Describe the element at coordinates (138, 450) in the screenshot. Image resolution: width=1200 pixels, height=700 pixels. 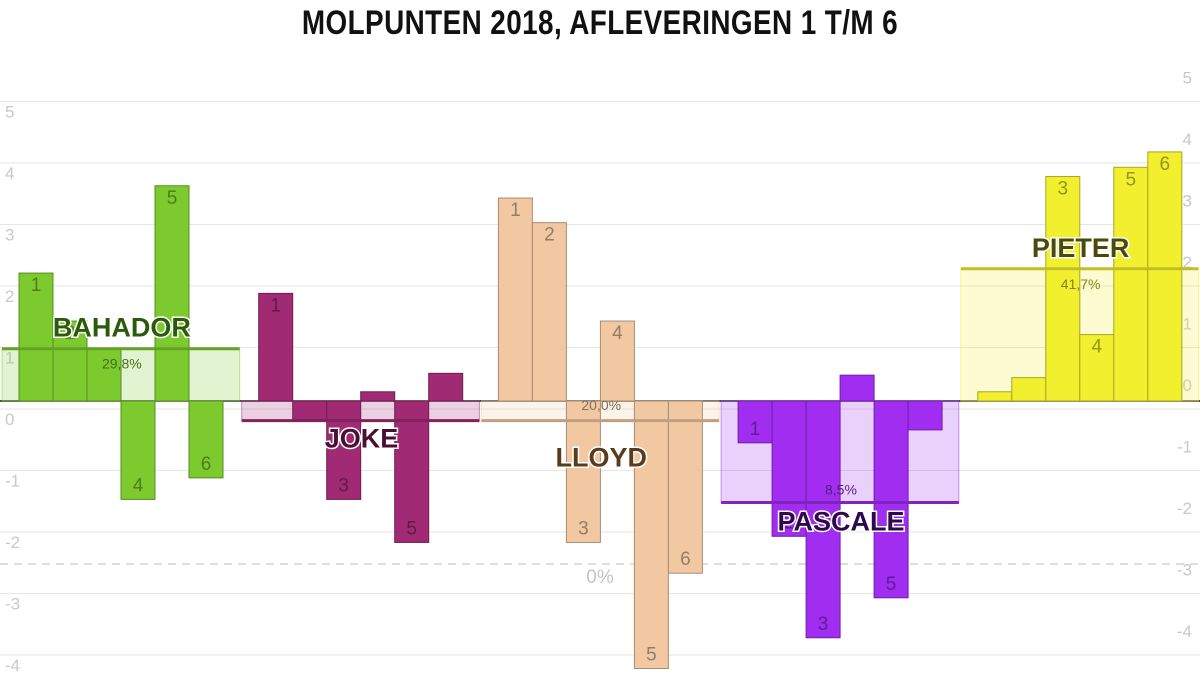
I see `bar-bahador-ep4` at that location.